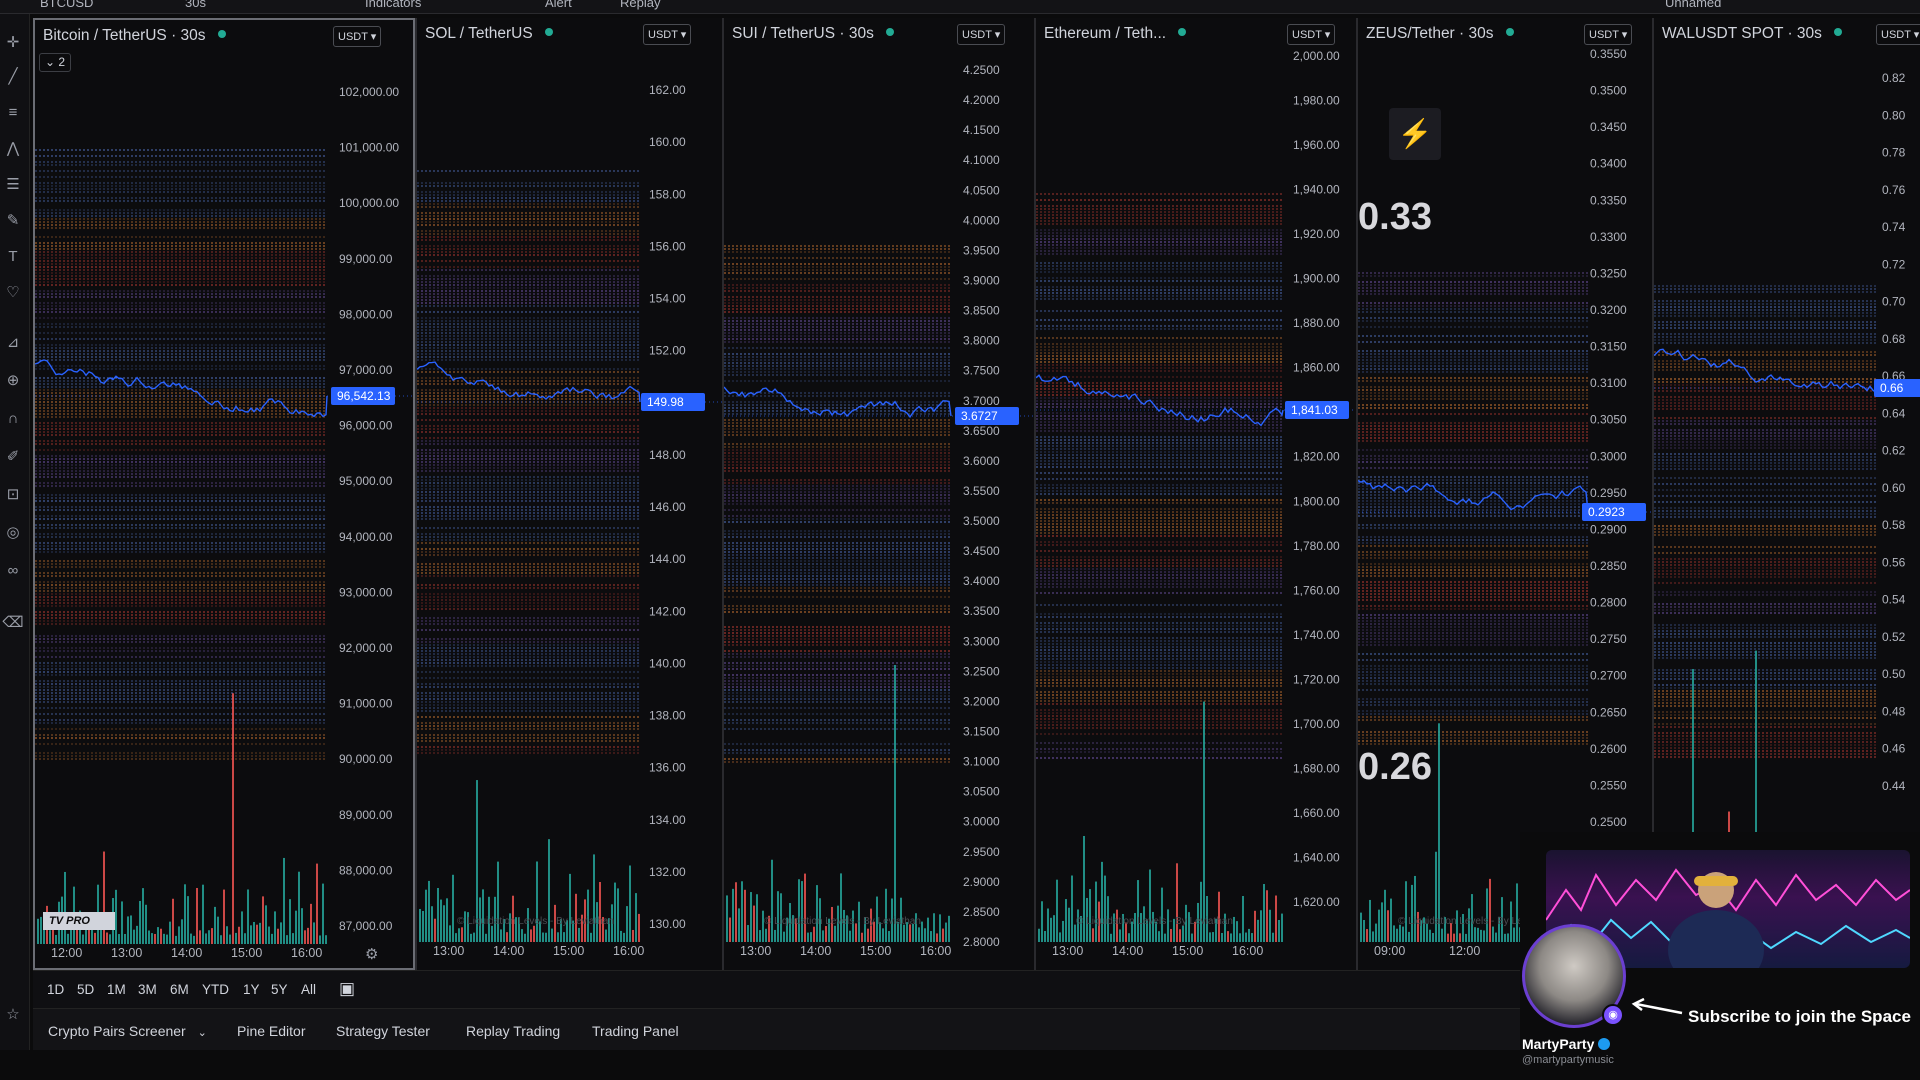 Image resolution: width=1920 pixels, height=1080 pixels. What do you see at coordinates (116, 989) in the screenshot?
I see `range-button-1m: 1M` at bounding box center [116, 989].